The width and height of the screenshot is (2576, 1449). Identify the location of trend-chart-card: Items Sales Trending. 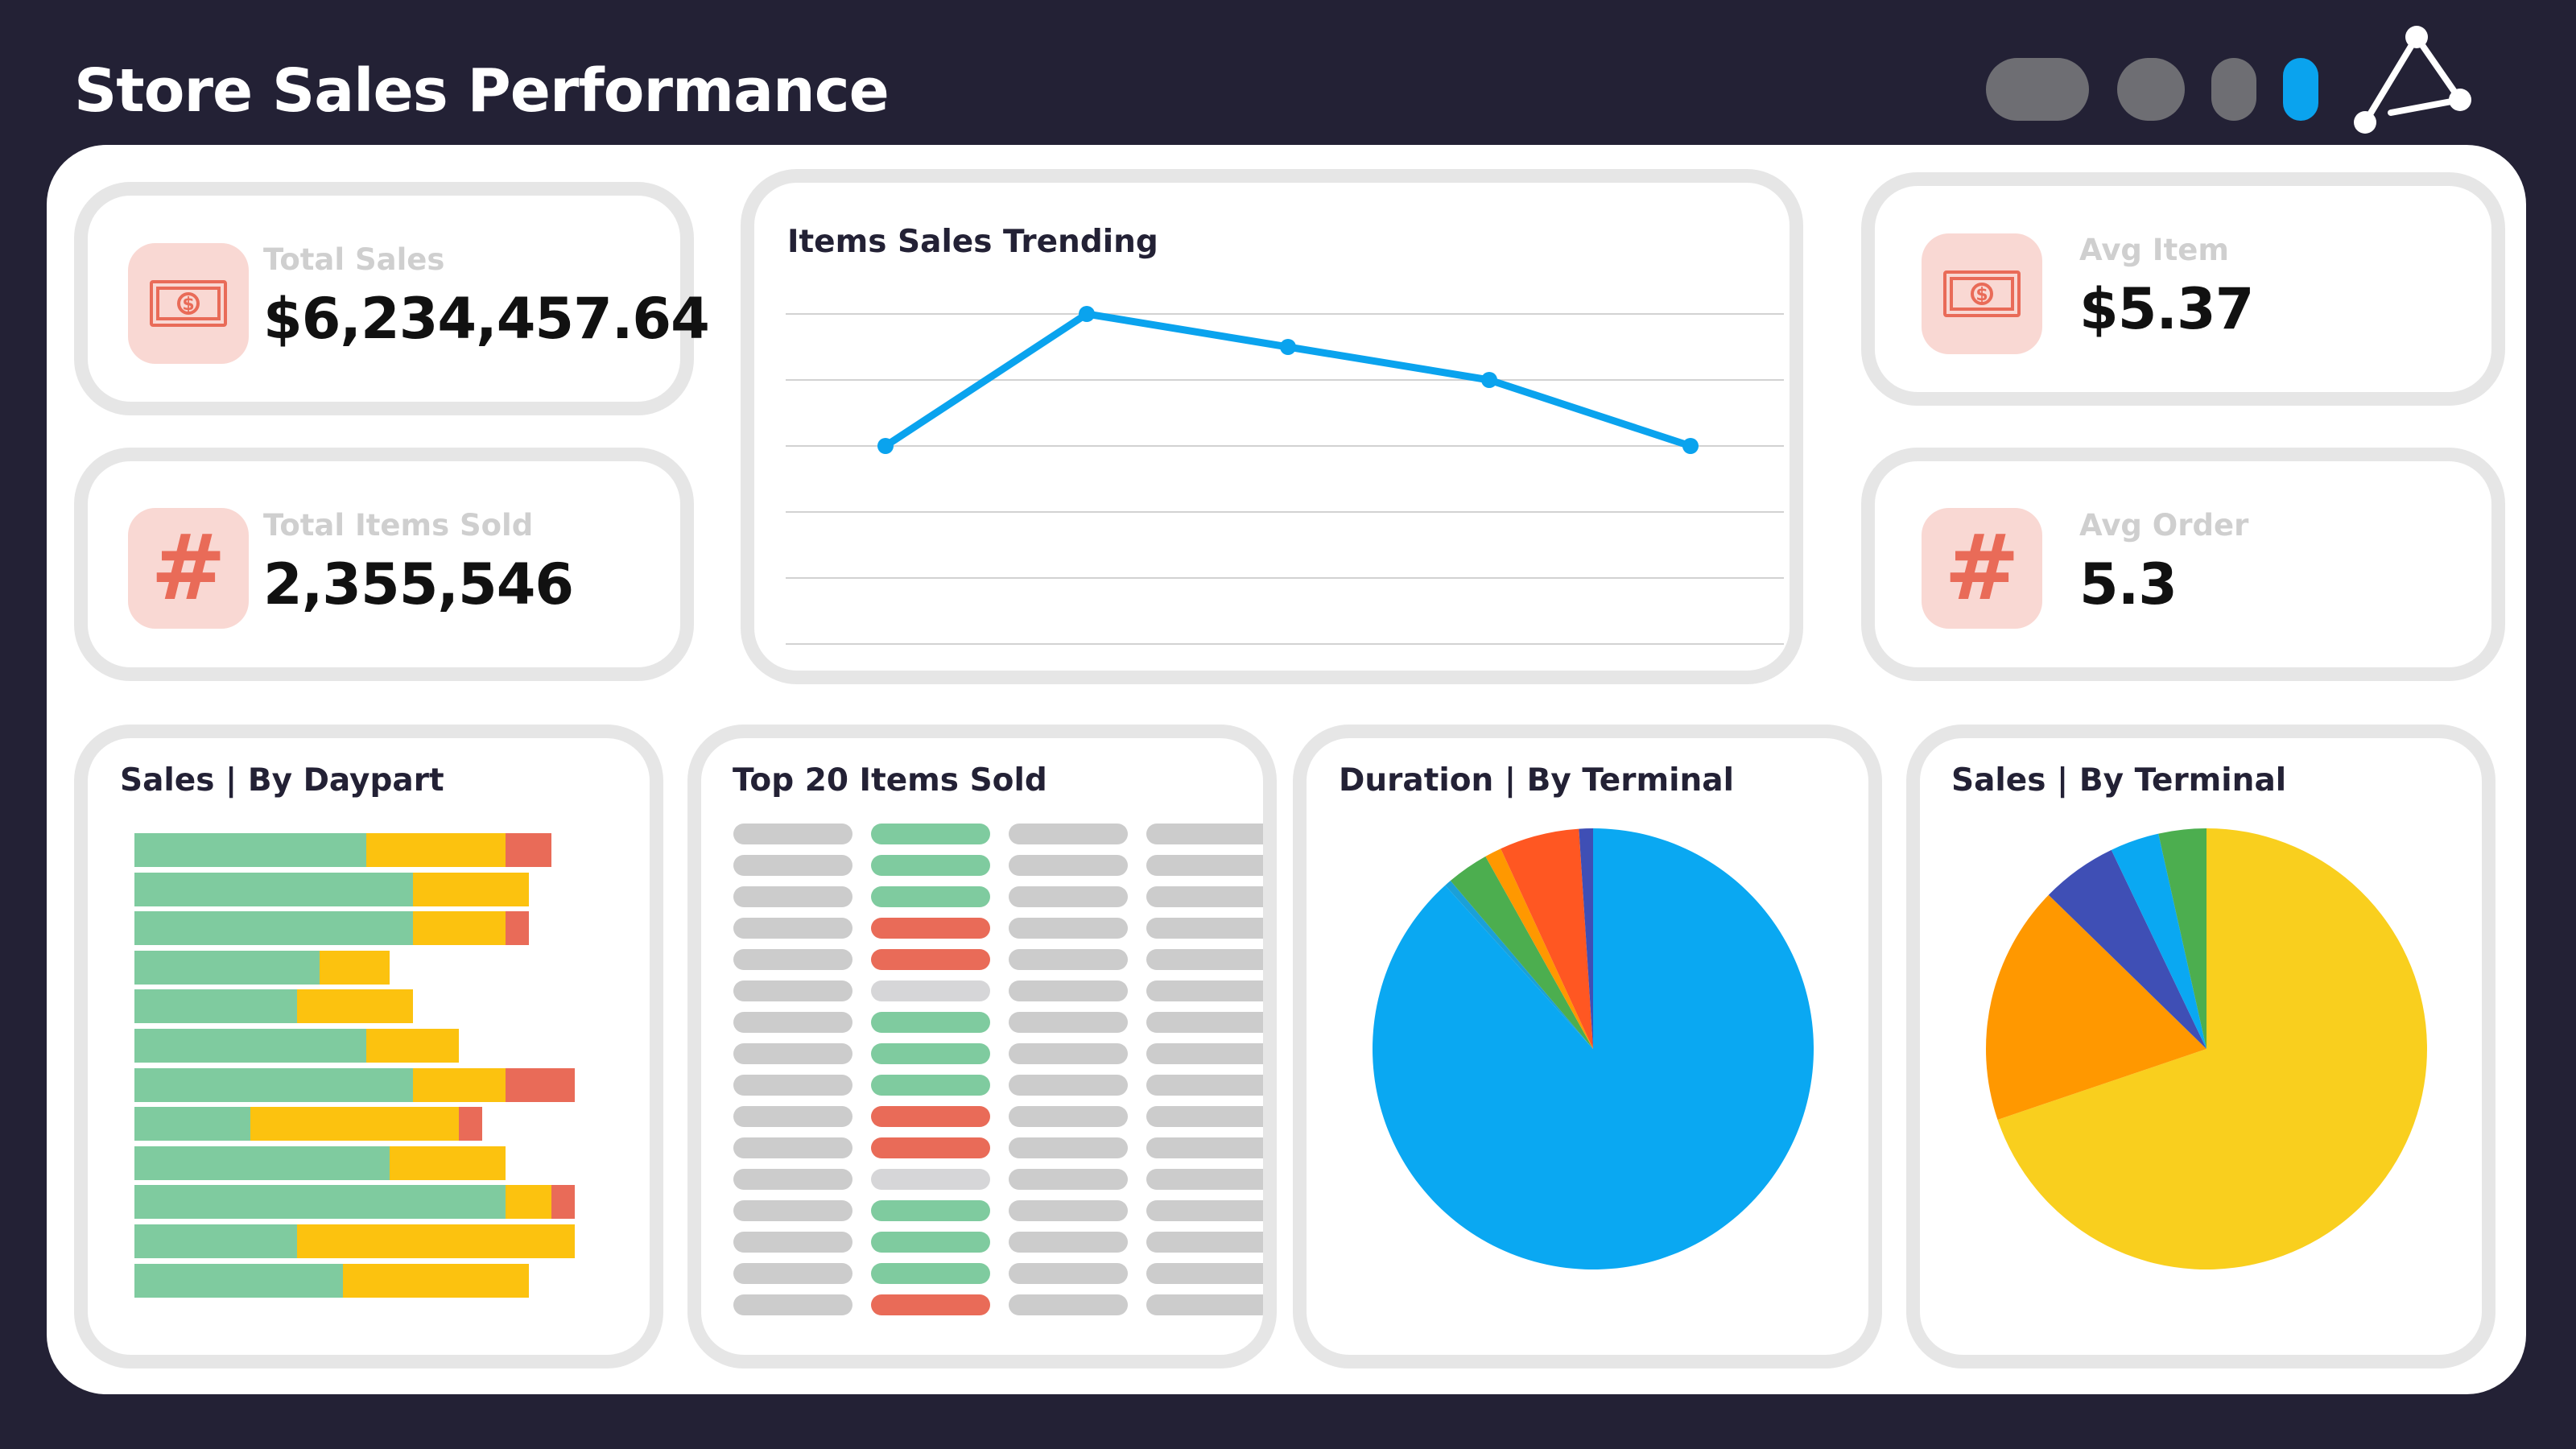
(1272, 426).